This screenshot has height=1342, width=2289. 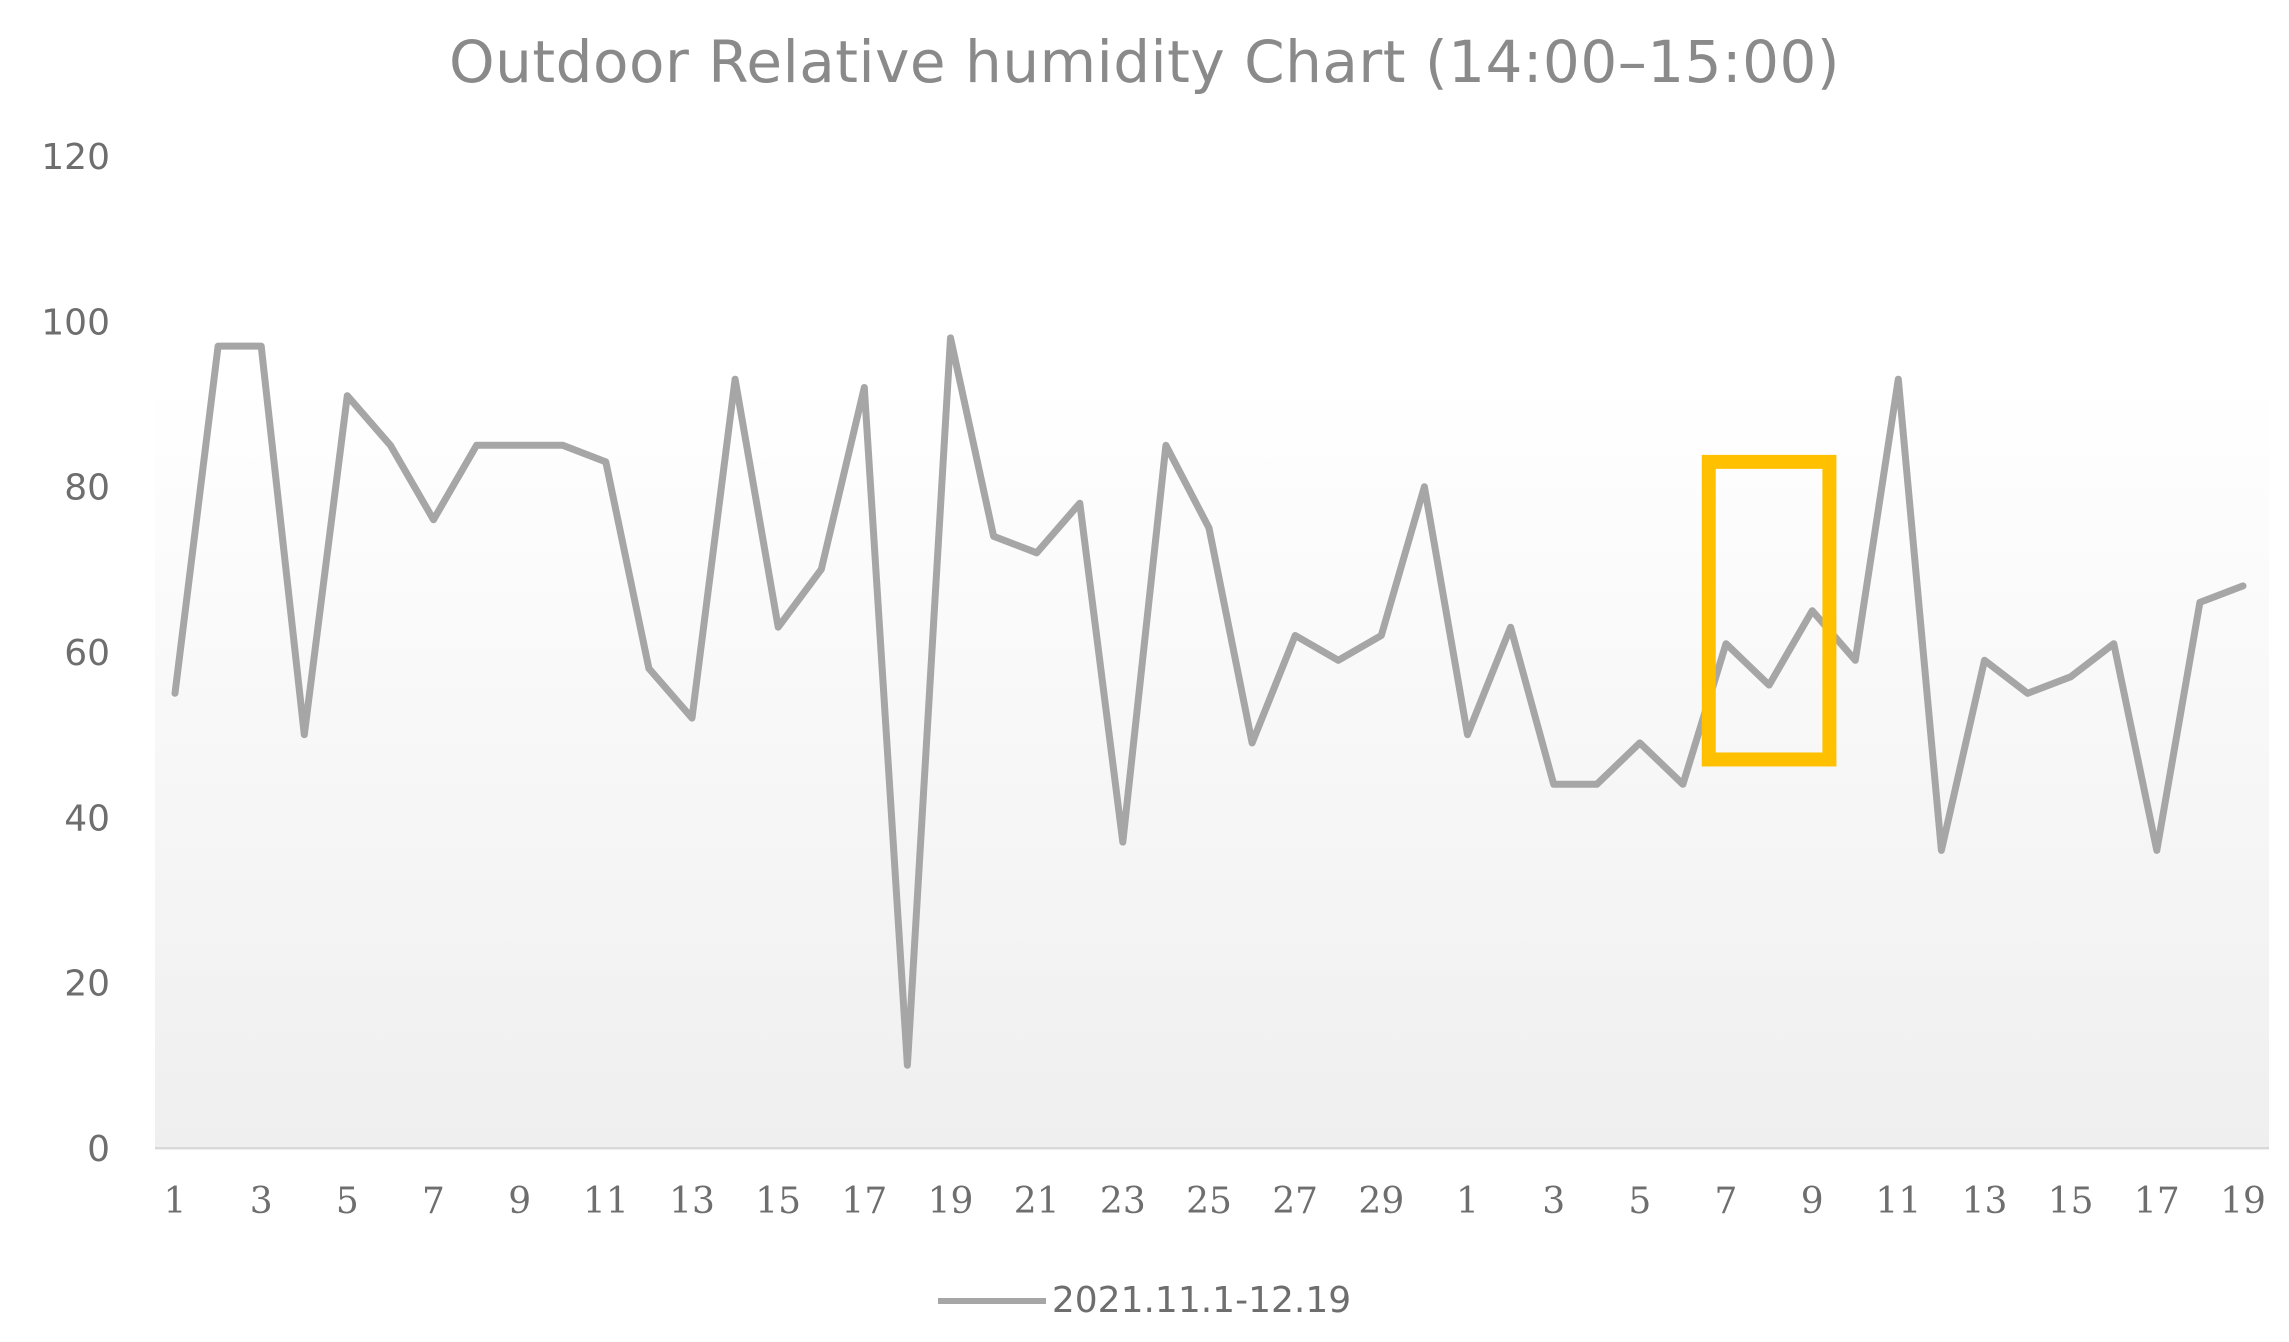 I want to click on x-tick-label: 25, so click(x=1209, y=1201).